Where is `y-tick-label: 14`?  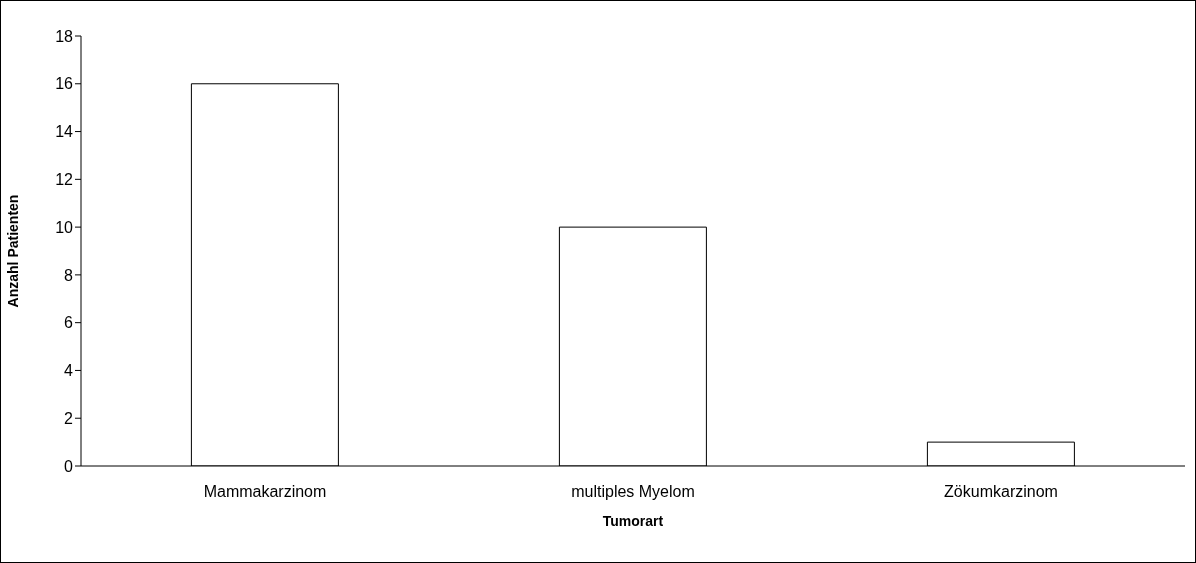
y-tick-label: 14 is located at coordinates (64, 132).